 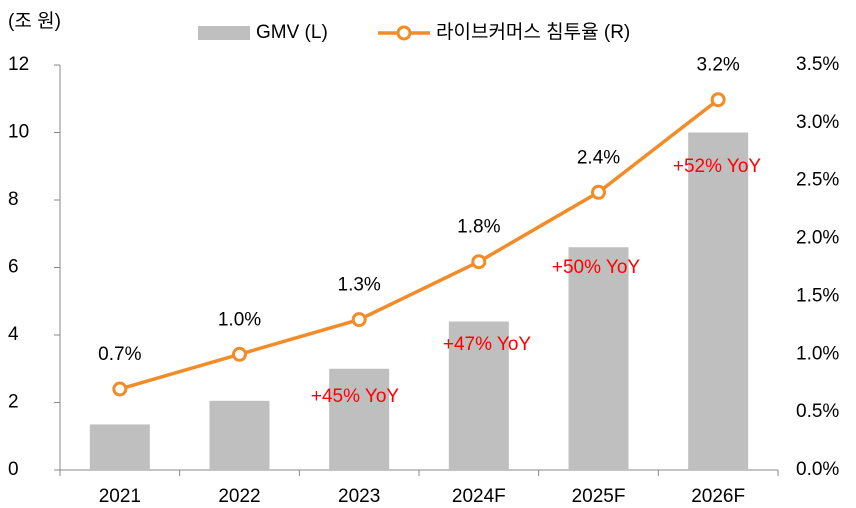 I want to click on x-tick-label: 2025F, so click(x=599, y=496).